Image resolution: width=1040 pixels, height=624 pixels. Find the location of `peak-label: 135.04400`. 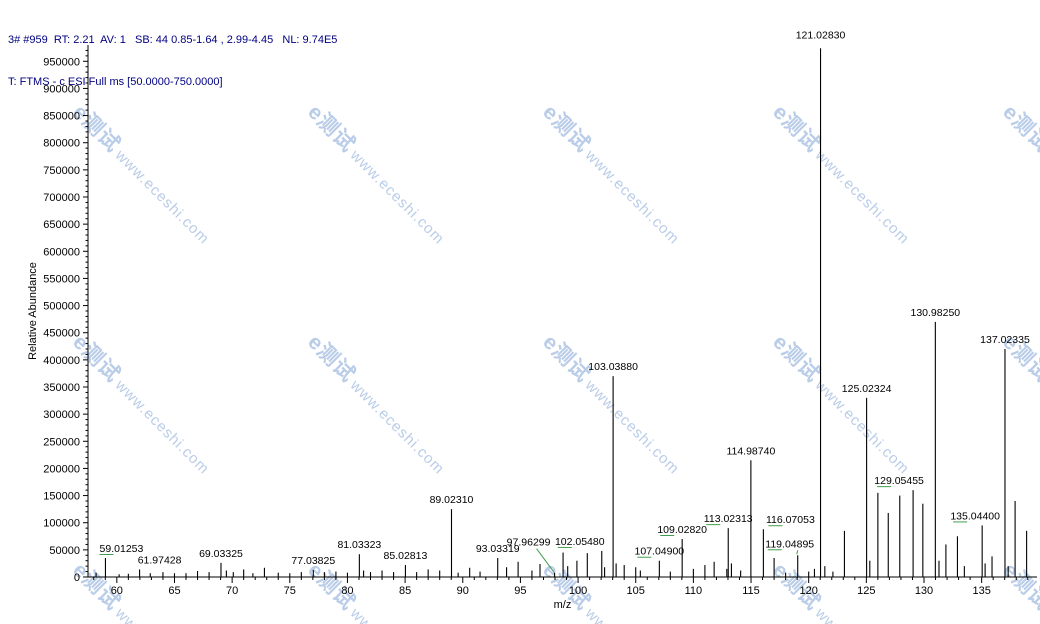

peak-label: 135.04400 is located at coordinates (975, 516).